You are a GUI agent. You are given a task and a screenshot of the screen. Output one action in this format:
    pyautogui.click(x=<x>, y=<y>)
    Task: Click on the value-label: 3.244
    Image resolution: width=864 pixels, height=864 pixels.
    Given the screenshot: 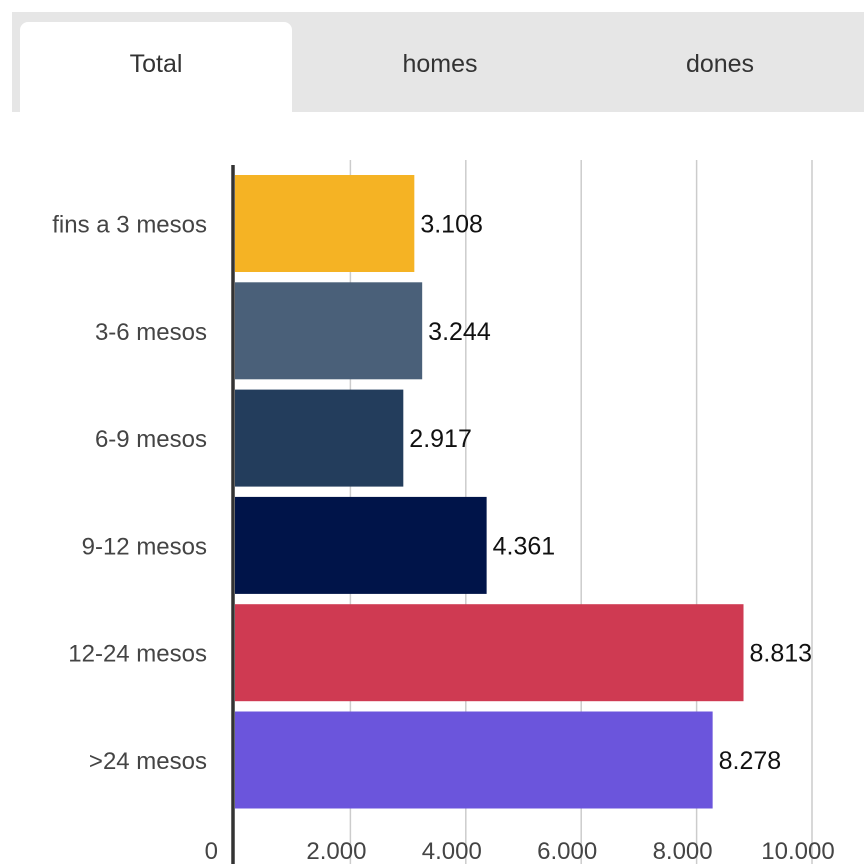 What is the action you would take?
    pyautogui.click(x=459, y=332)
    